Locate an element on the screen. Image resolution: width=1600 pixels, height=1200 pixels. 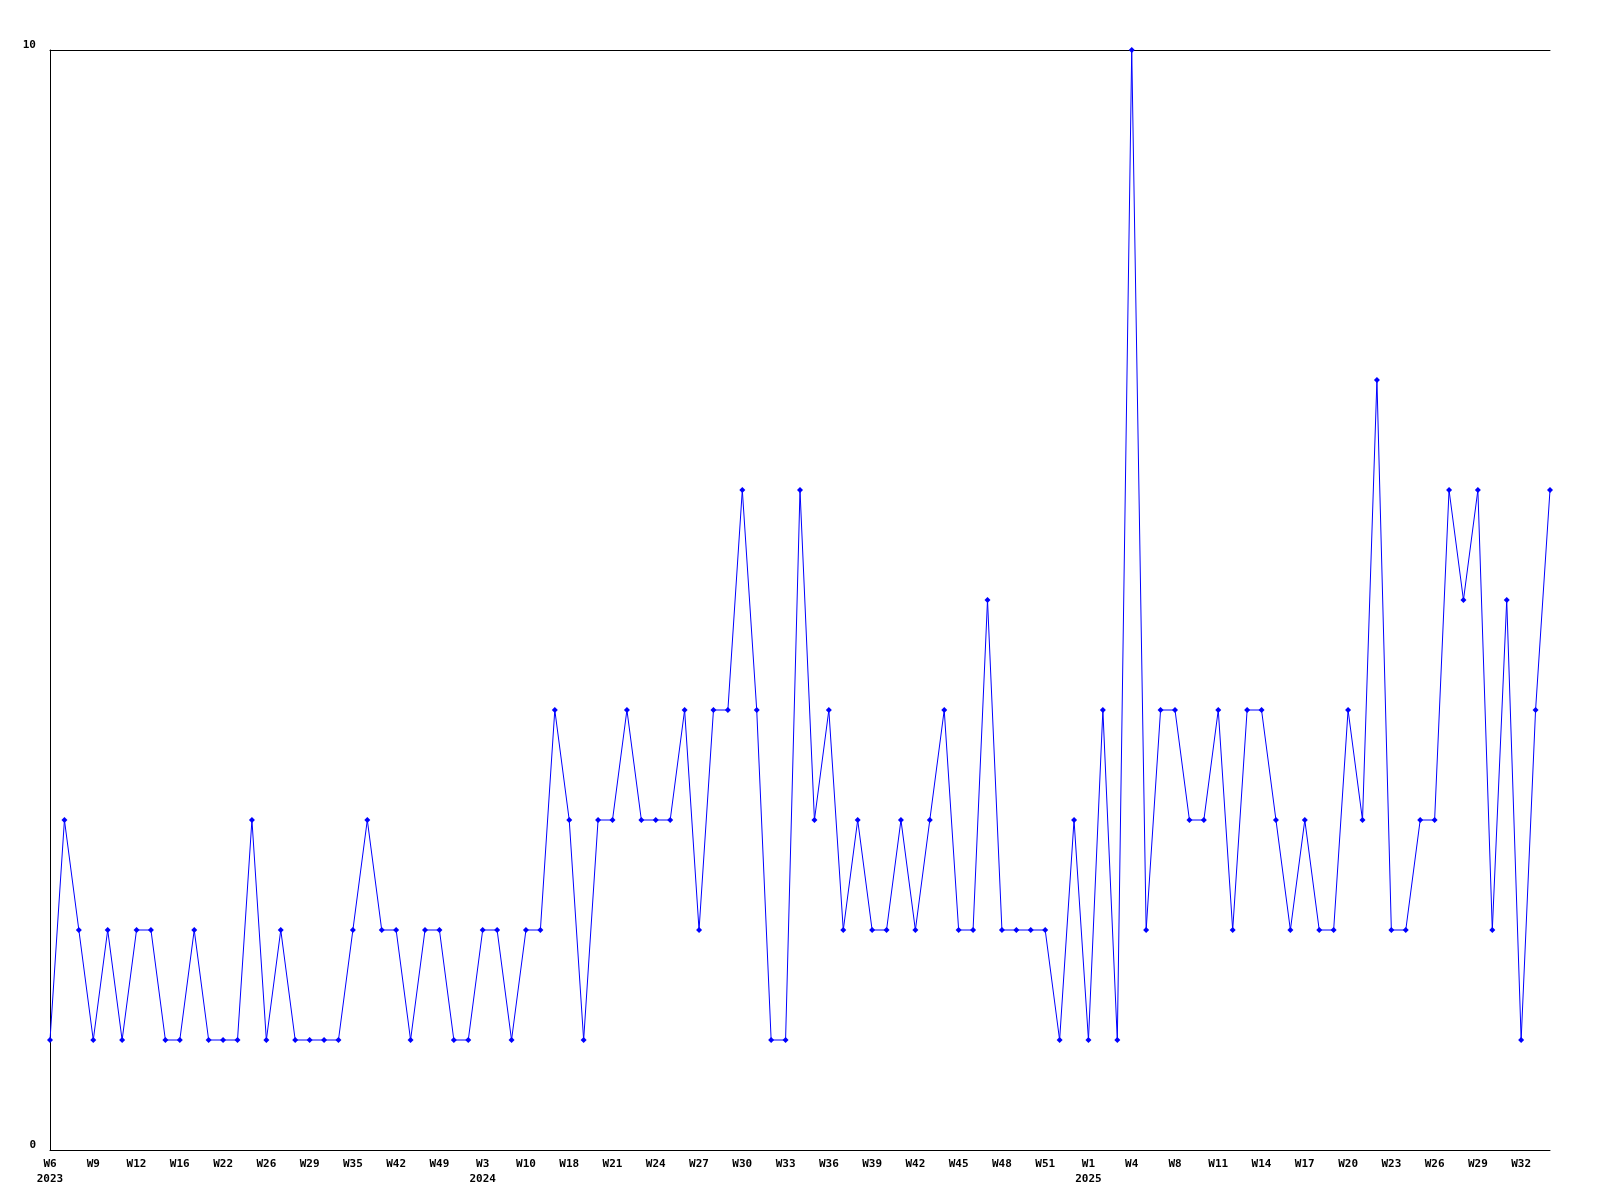
x-tick-label: W21 is located at coordinates (612, 1163).